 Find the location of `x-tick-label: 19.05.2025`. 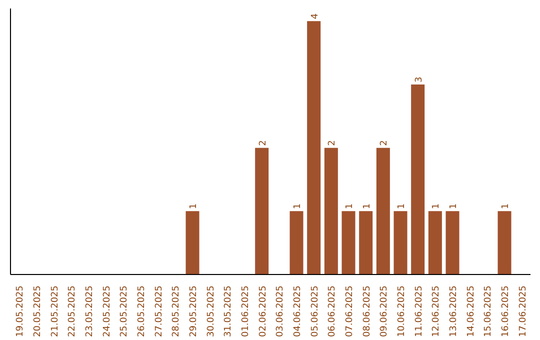

x-tick-label: 19.05.2025 is located at coordinates (21, 312).